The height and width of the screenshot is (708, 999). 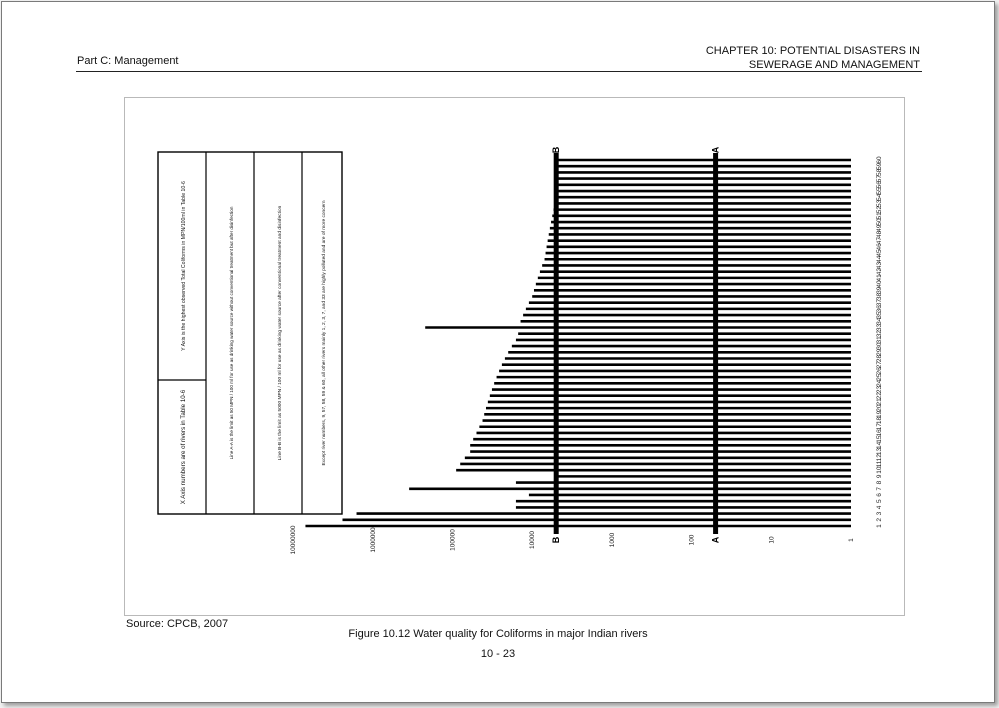 What do you see at coordinates (128, 61) in the screenshot?
I see `running-header-left: Part C: Management` at bounding box center [128, 61].